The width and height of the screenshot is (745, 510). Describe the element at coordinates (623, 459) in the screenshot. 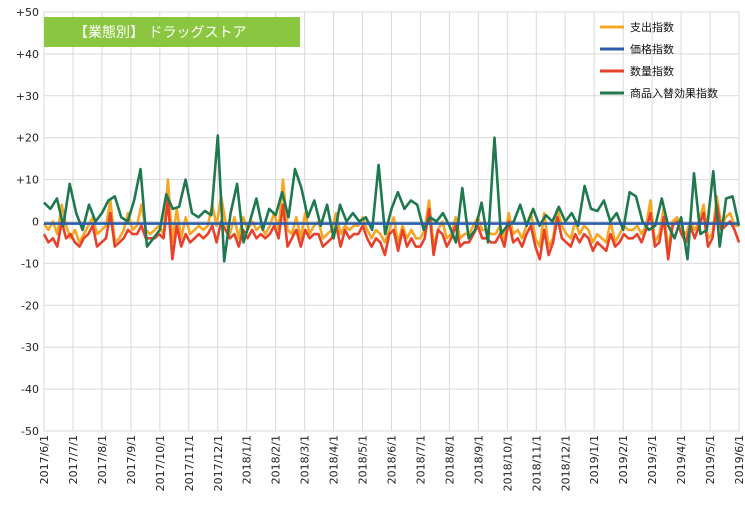

I see `x-tick-label: 2019/2/1` at that location.